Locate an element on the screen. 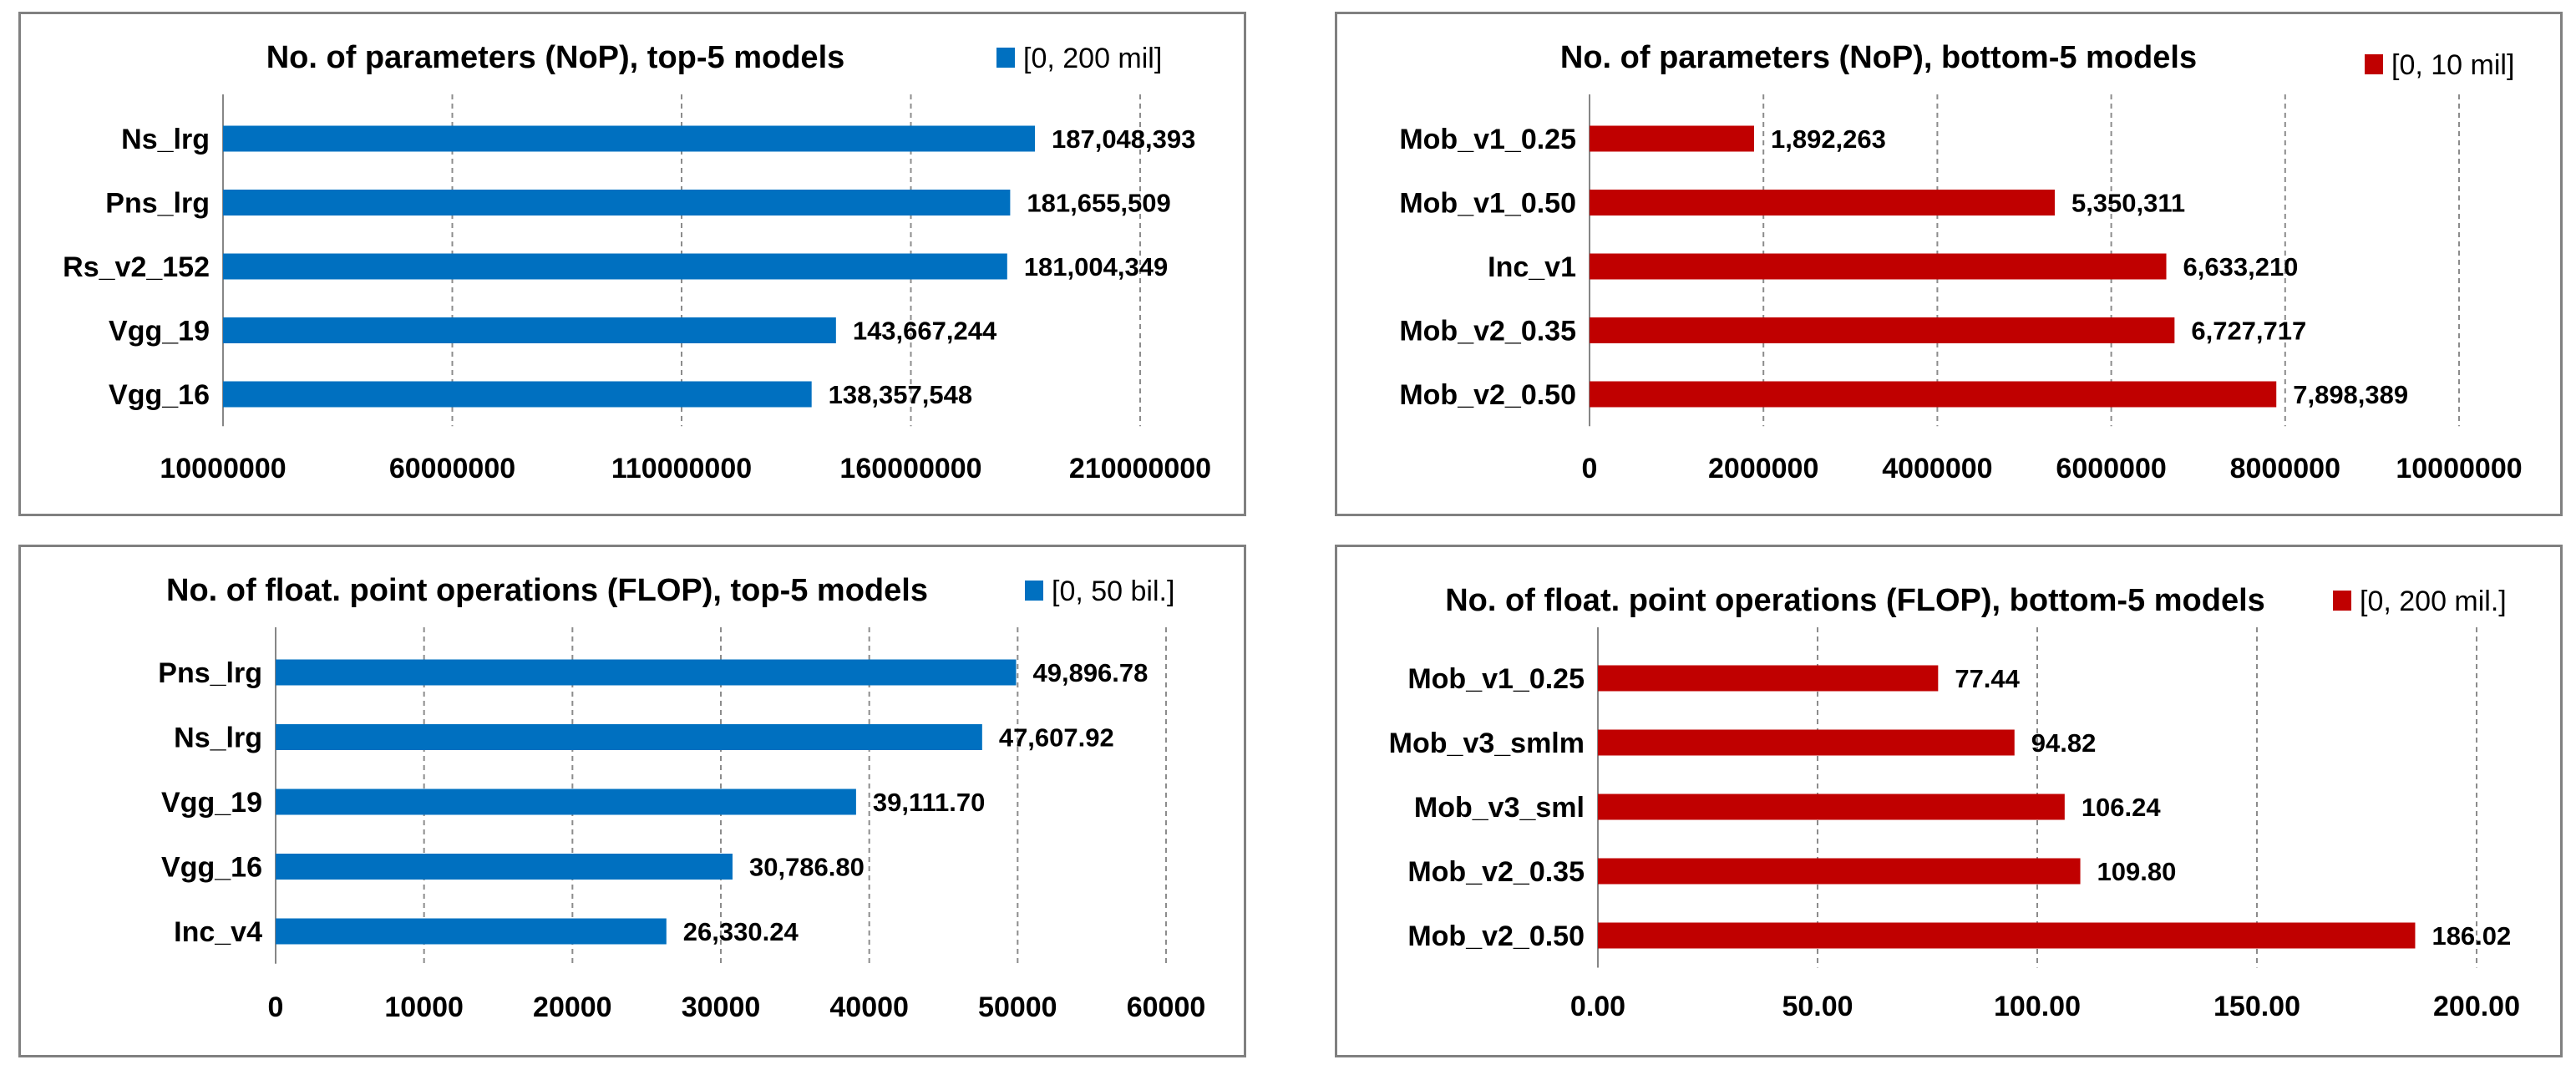 The image size is (2576, 1075). data-label: 94.82 is located at coordinates (2064, 743).